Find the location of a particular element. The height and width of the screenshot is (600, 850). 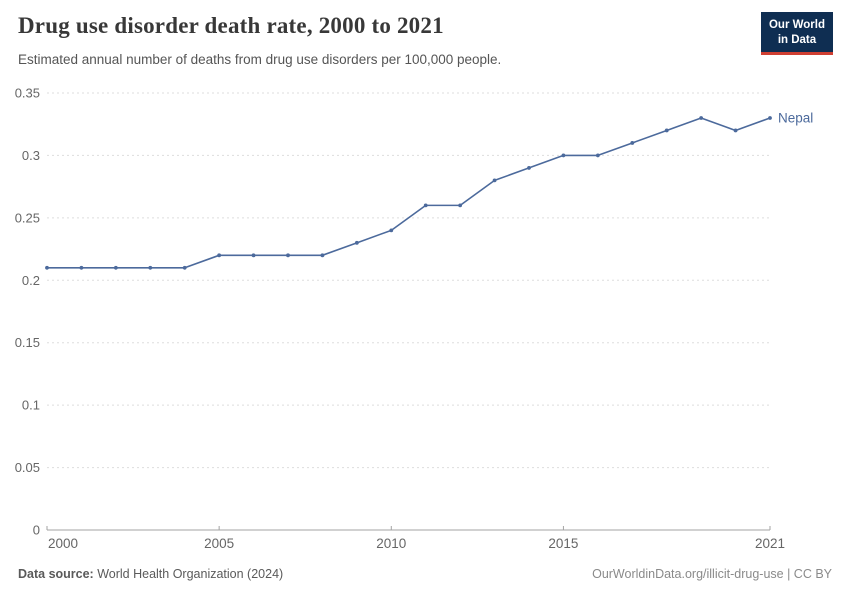

y-tick-label: 0.15 is located at coordinates (27, 342).